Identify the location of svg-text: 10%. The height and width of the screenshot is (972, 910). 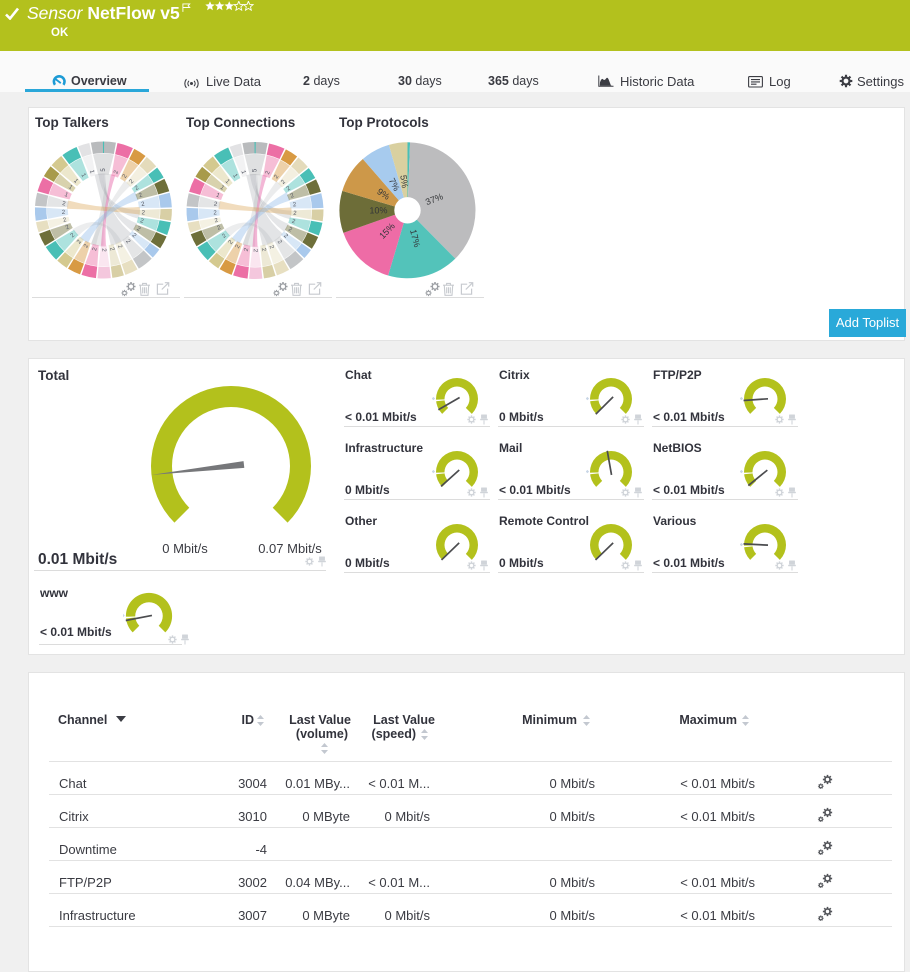
(378, 210).